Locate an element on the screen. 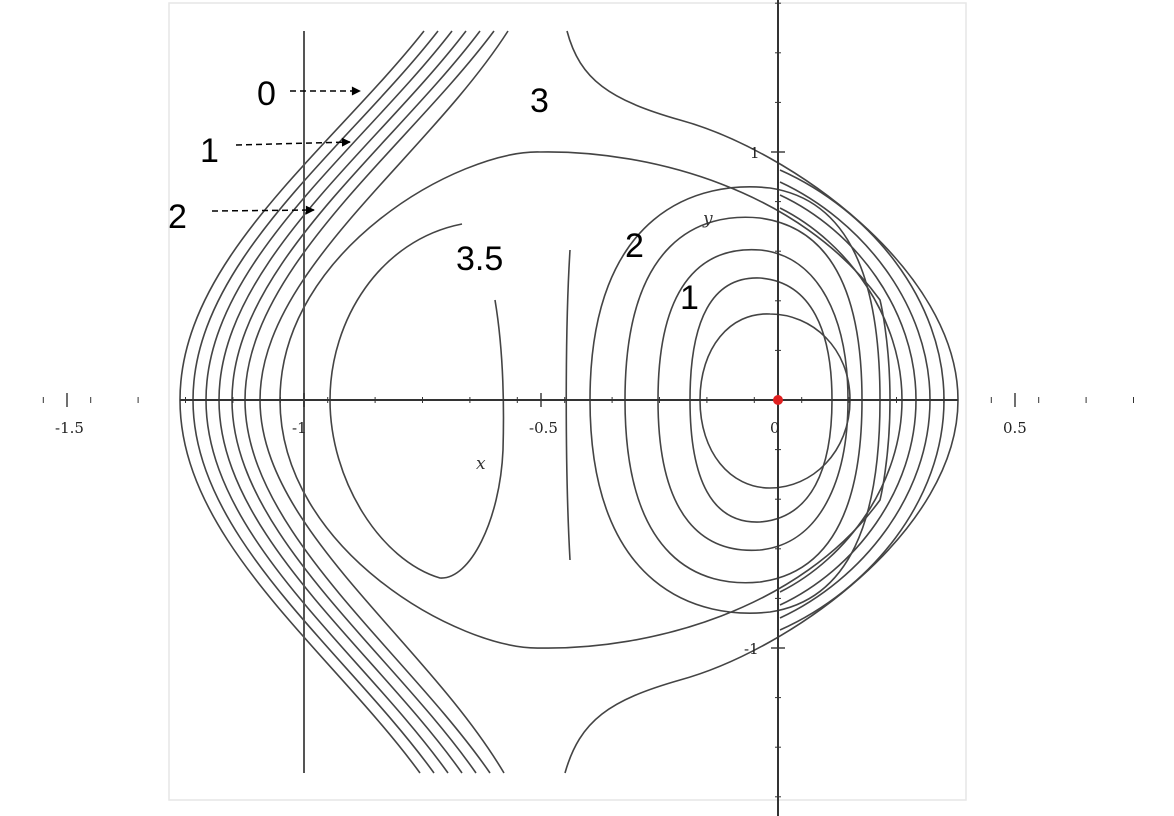 The height and width of the screenshot is (816, 1174). x-tick-label: -1.5 is located at coordinates (69, 428).